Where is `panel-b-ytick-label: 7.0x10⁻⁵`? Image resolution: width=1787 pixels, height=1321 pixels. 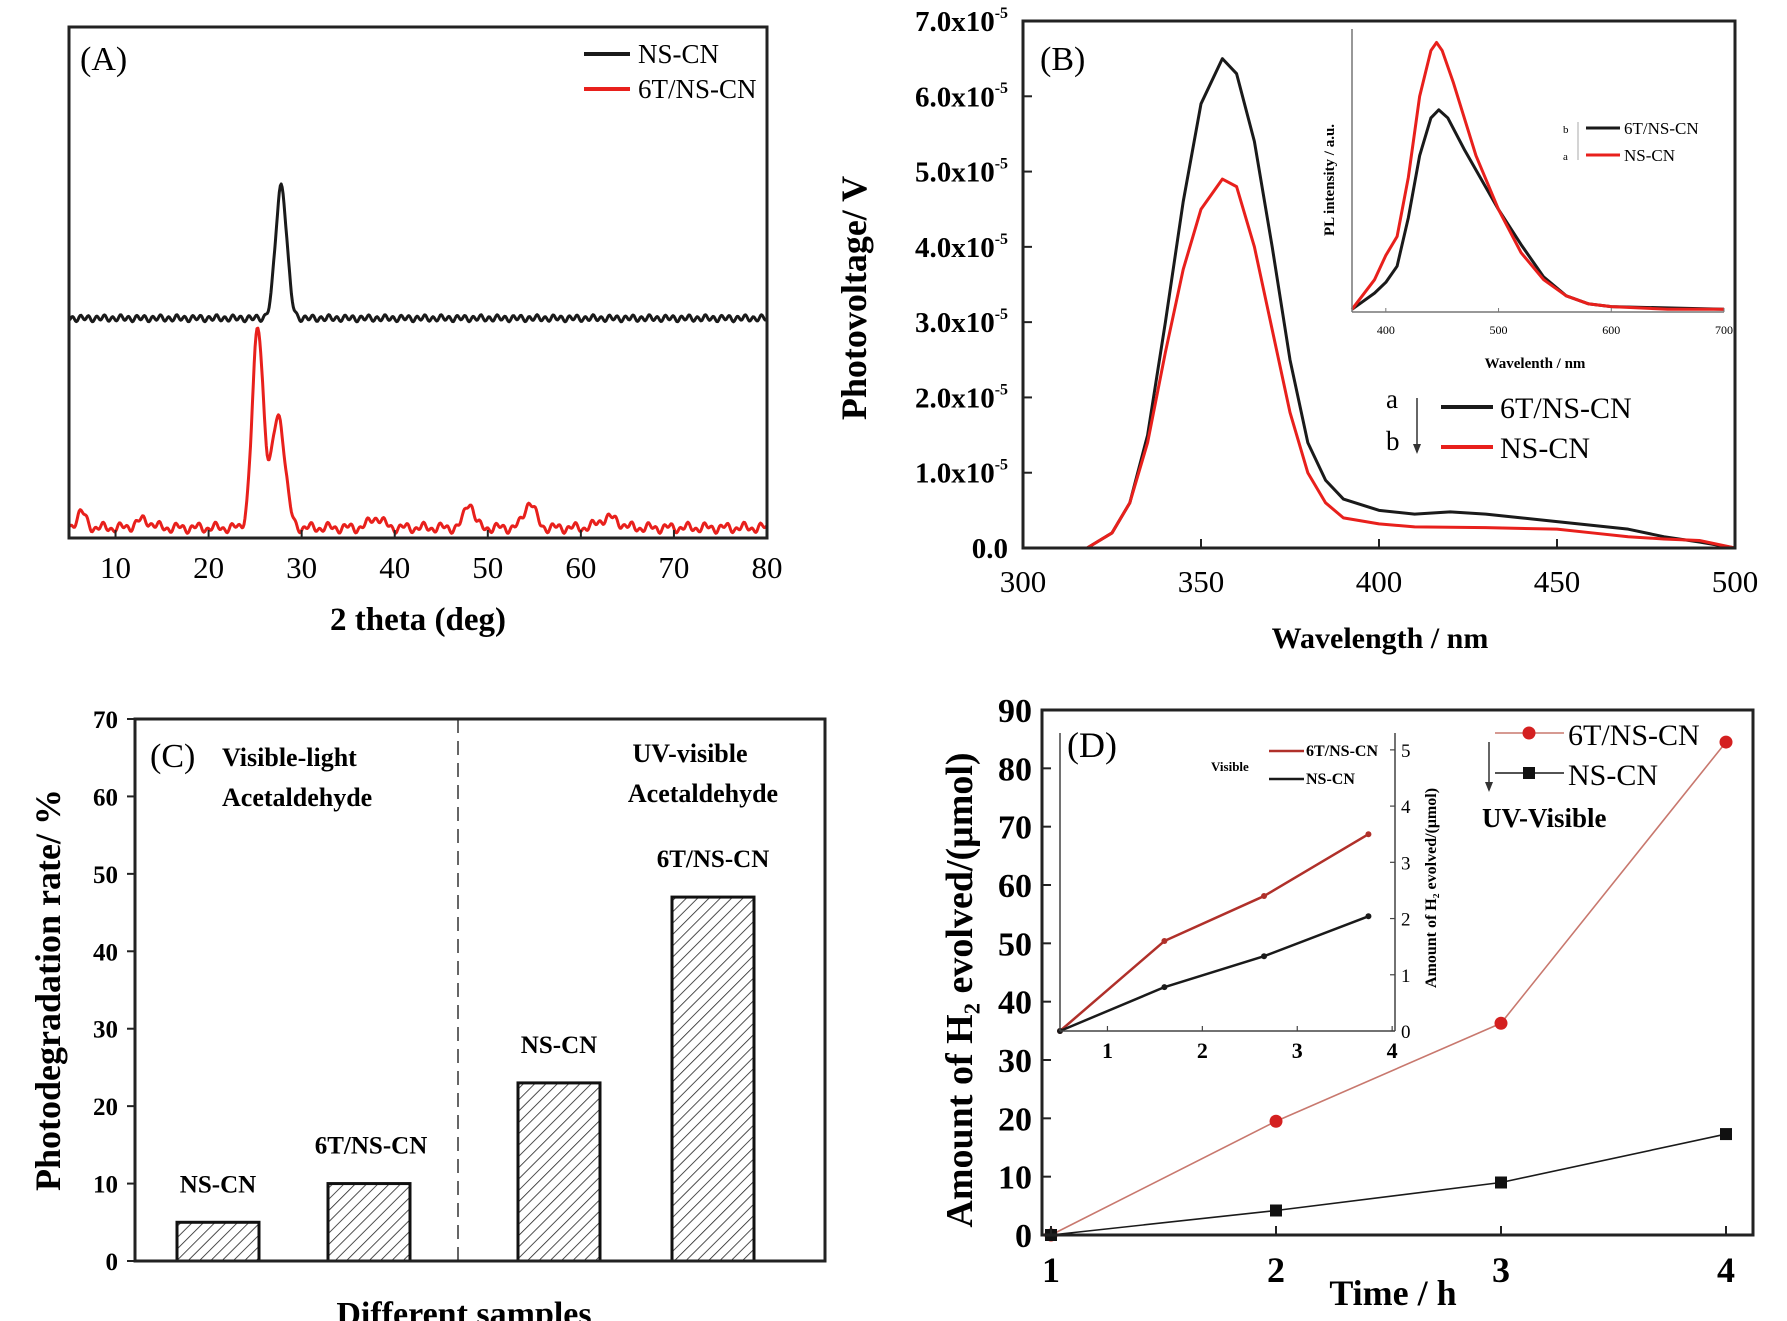
panel-b-ytick-label: 7.0x10⁻⁵ is located at coordinates (961, 21).